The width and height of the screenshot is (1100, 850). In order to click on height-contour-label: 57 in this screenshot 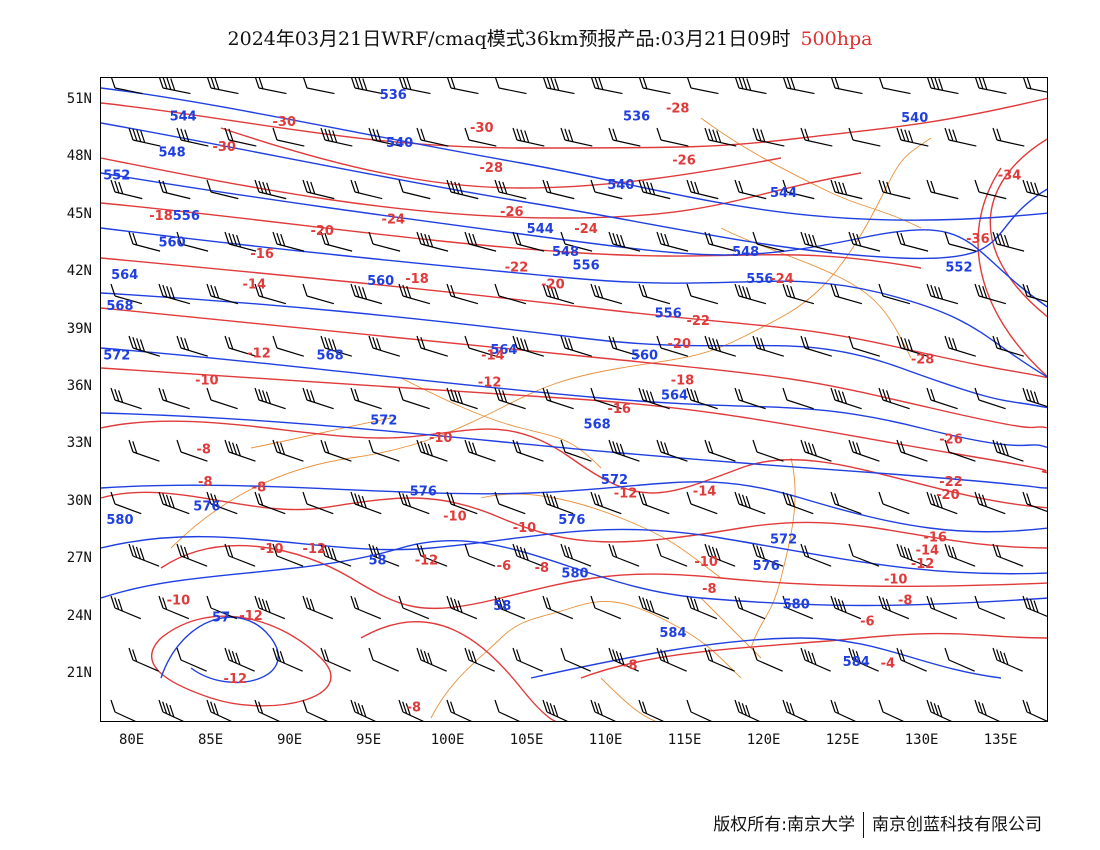, I will do `click(221, 618)`.